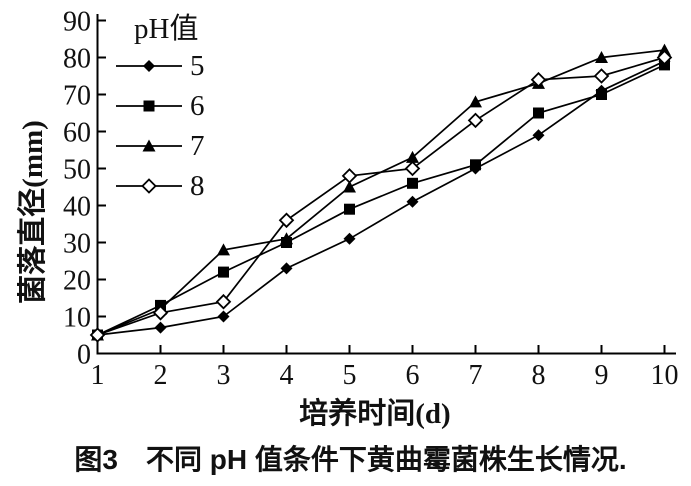 This screenshot has height=486, width=691. I want to click on ph8-point-x7, so click(475, 120).